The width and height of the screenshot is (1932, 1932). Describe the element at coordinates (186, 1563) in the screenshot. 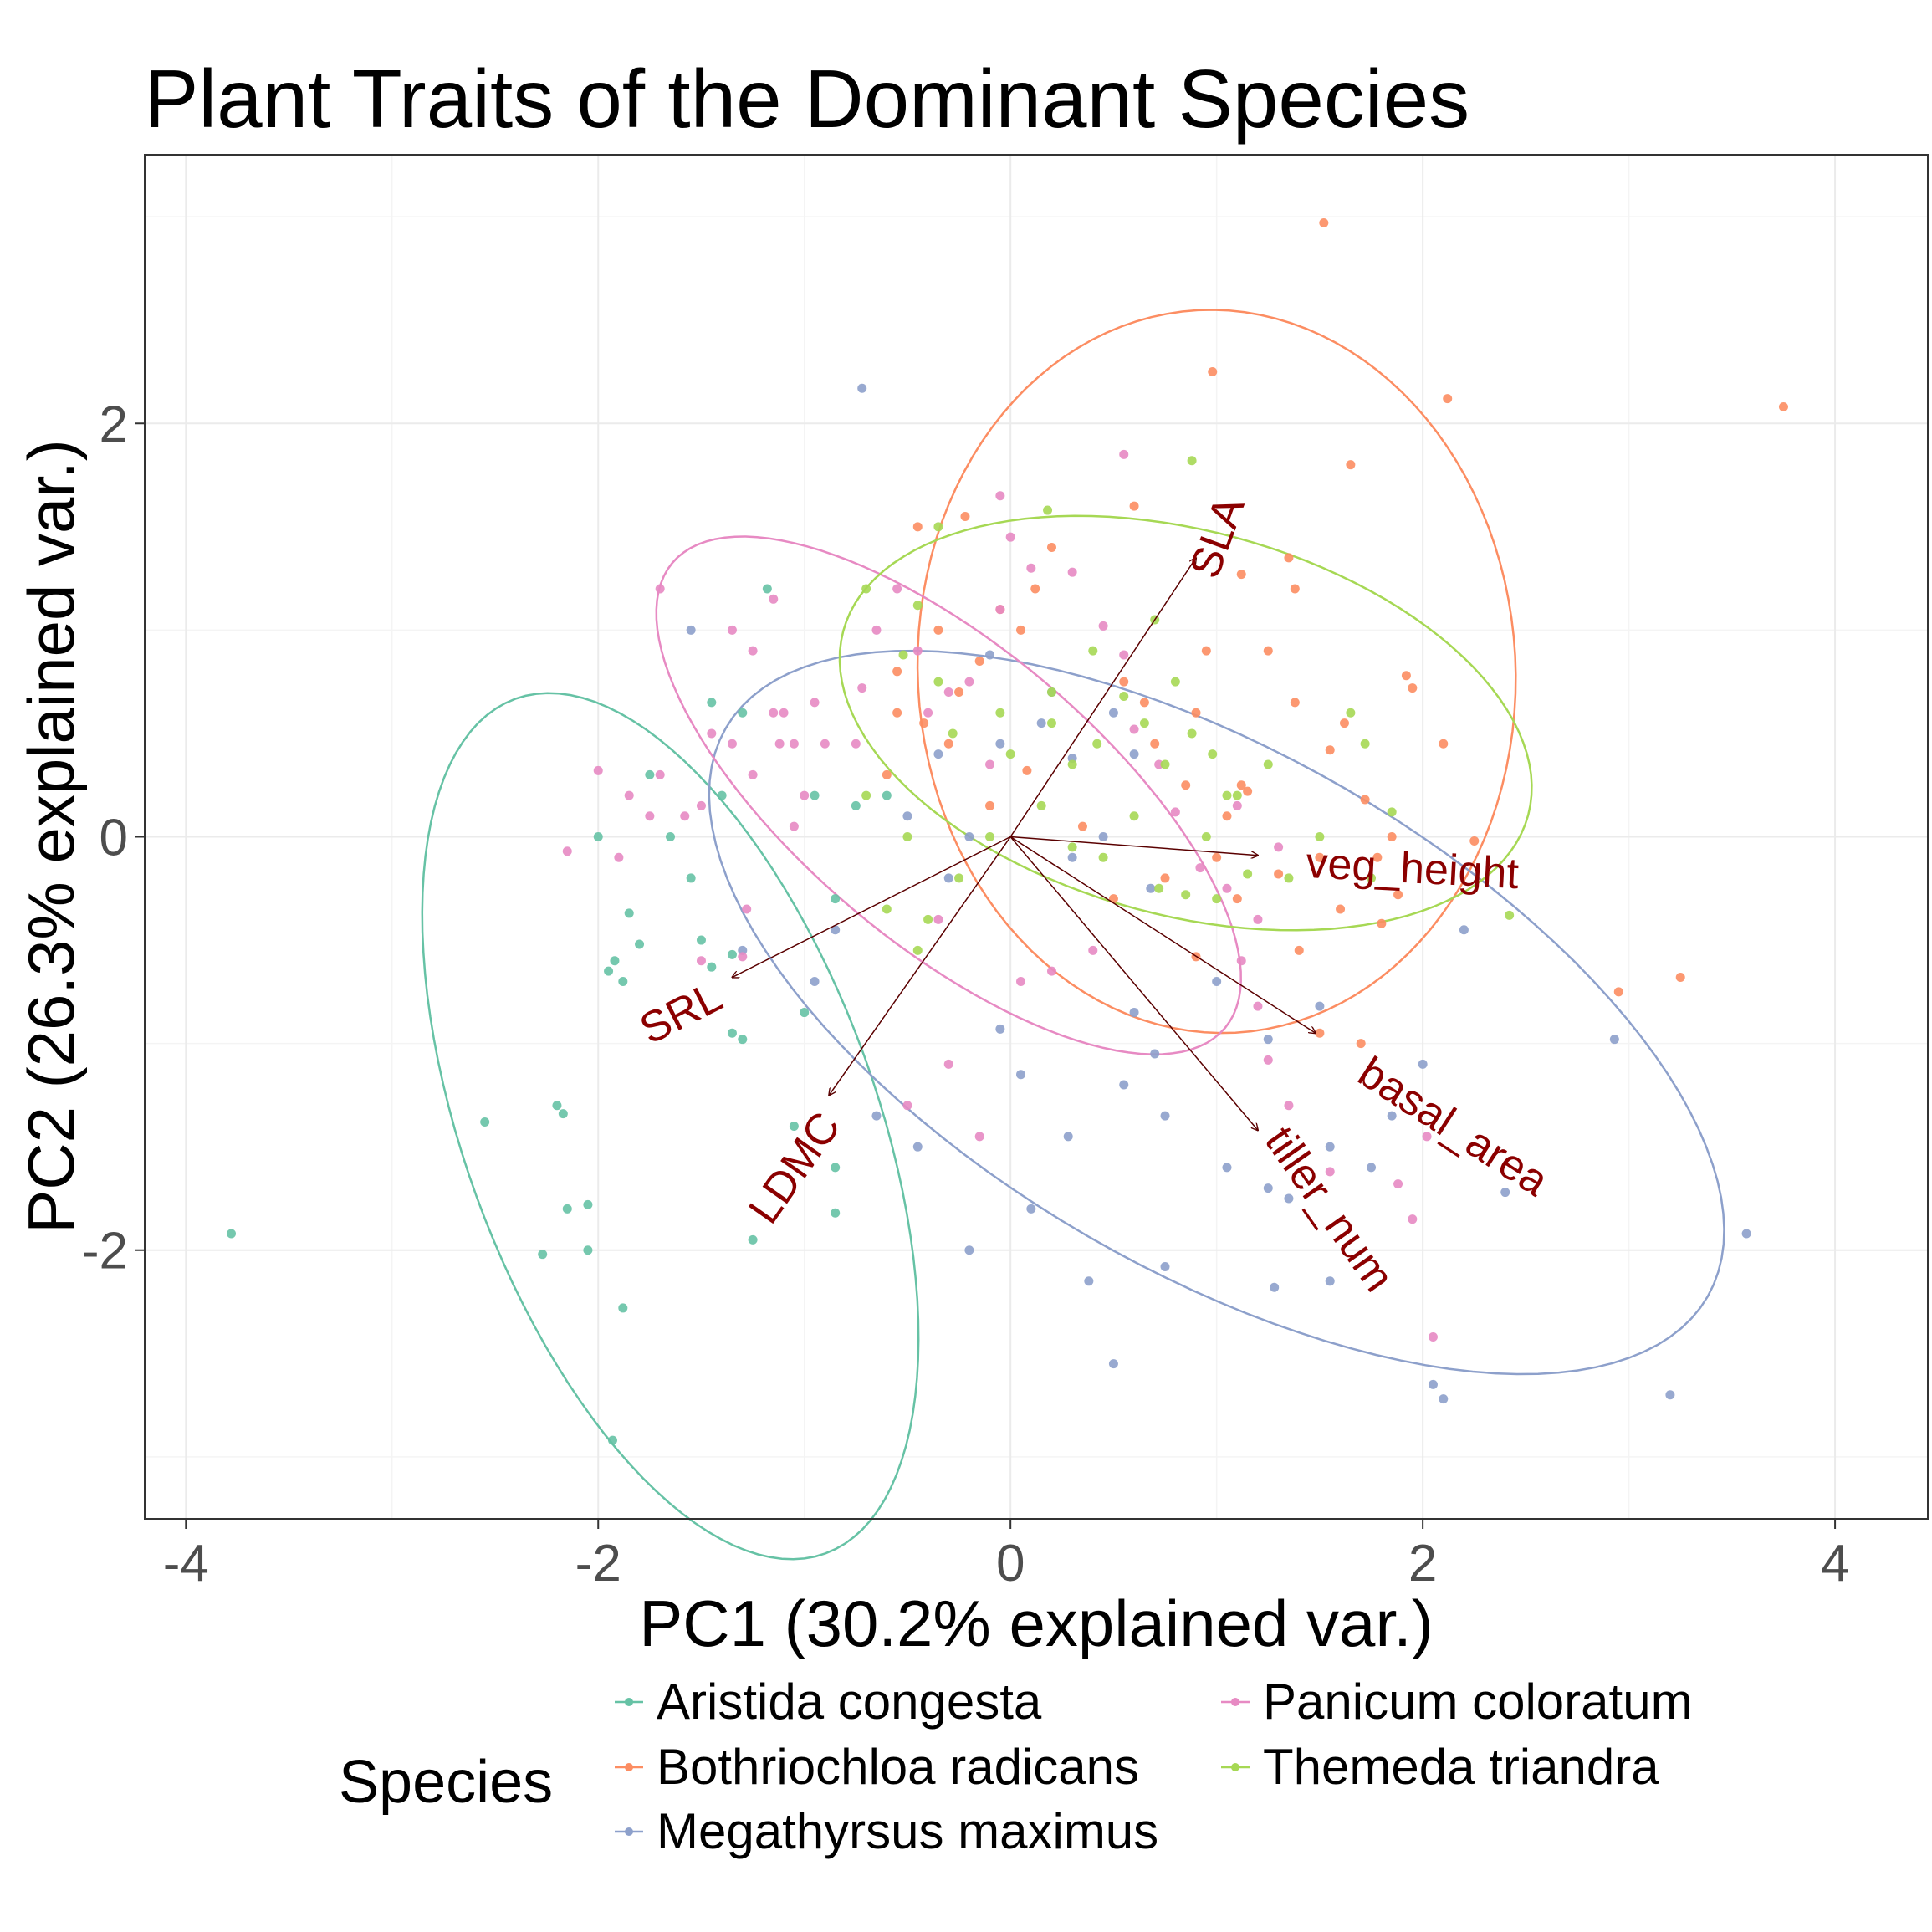

I see `x-tick-label: -4` at that location.